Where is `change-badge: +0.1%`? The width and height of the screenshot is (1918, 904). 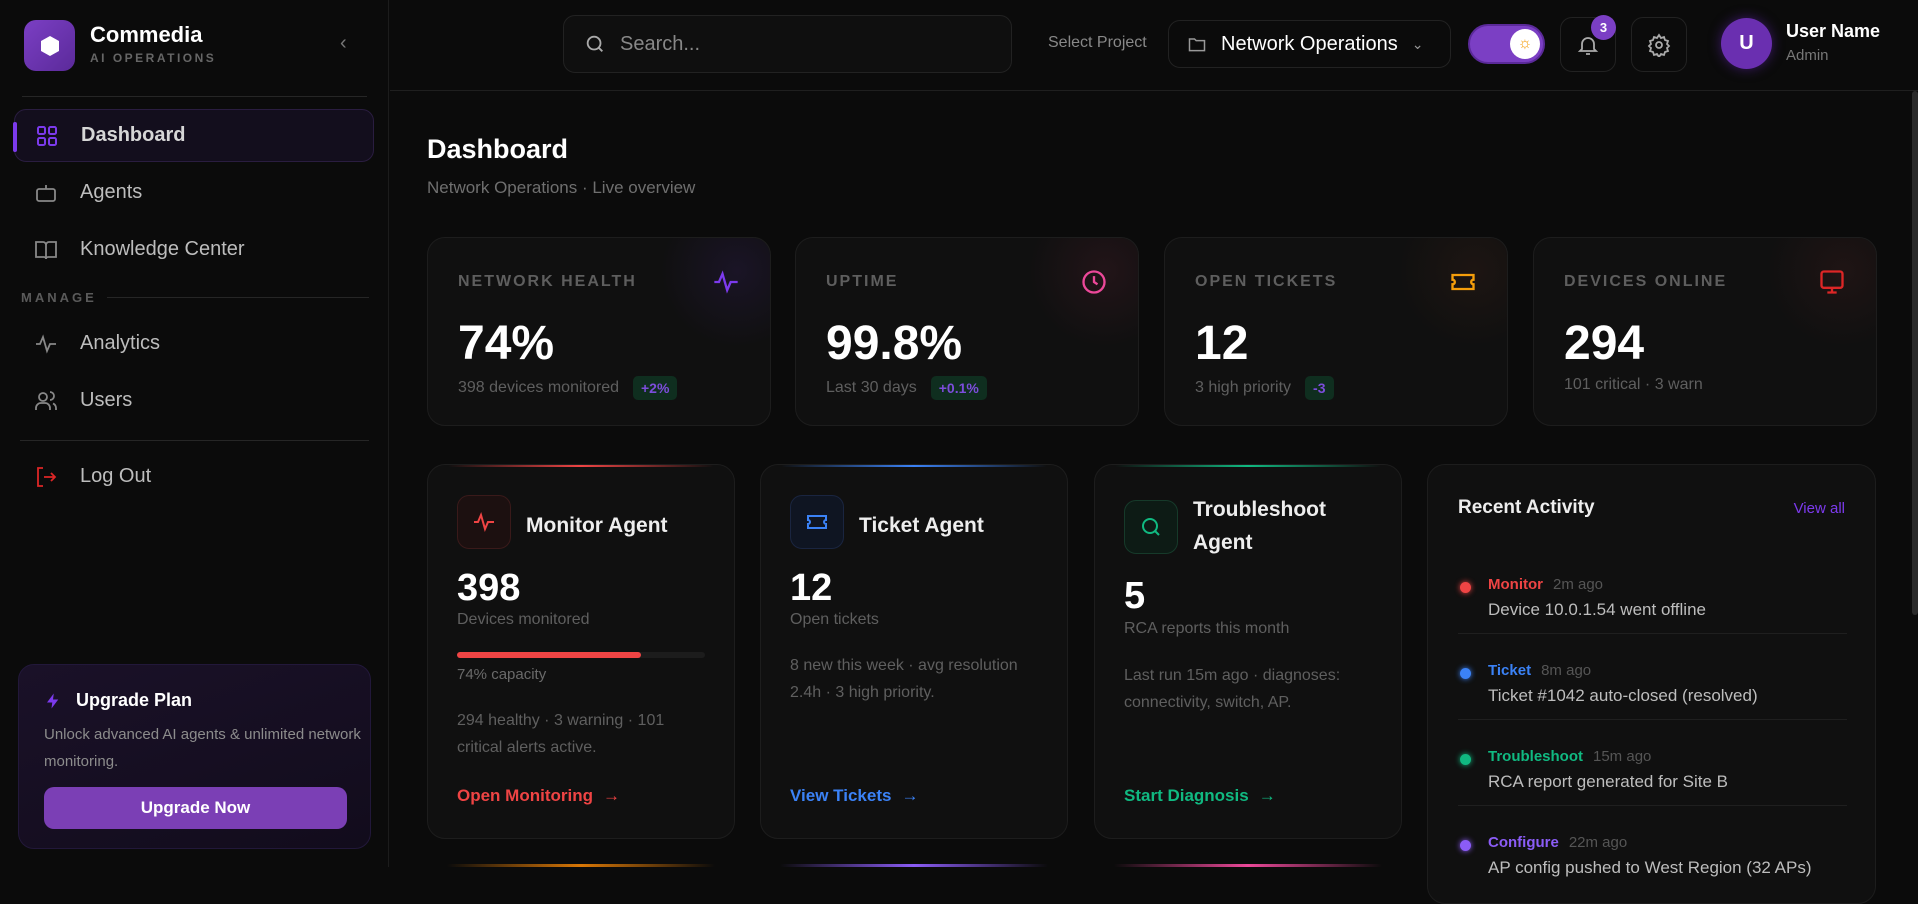
change-badge: +0.1% is located at coordinates (958, 388).